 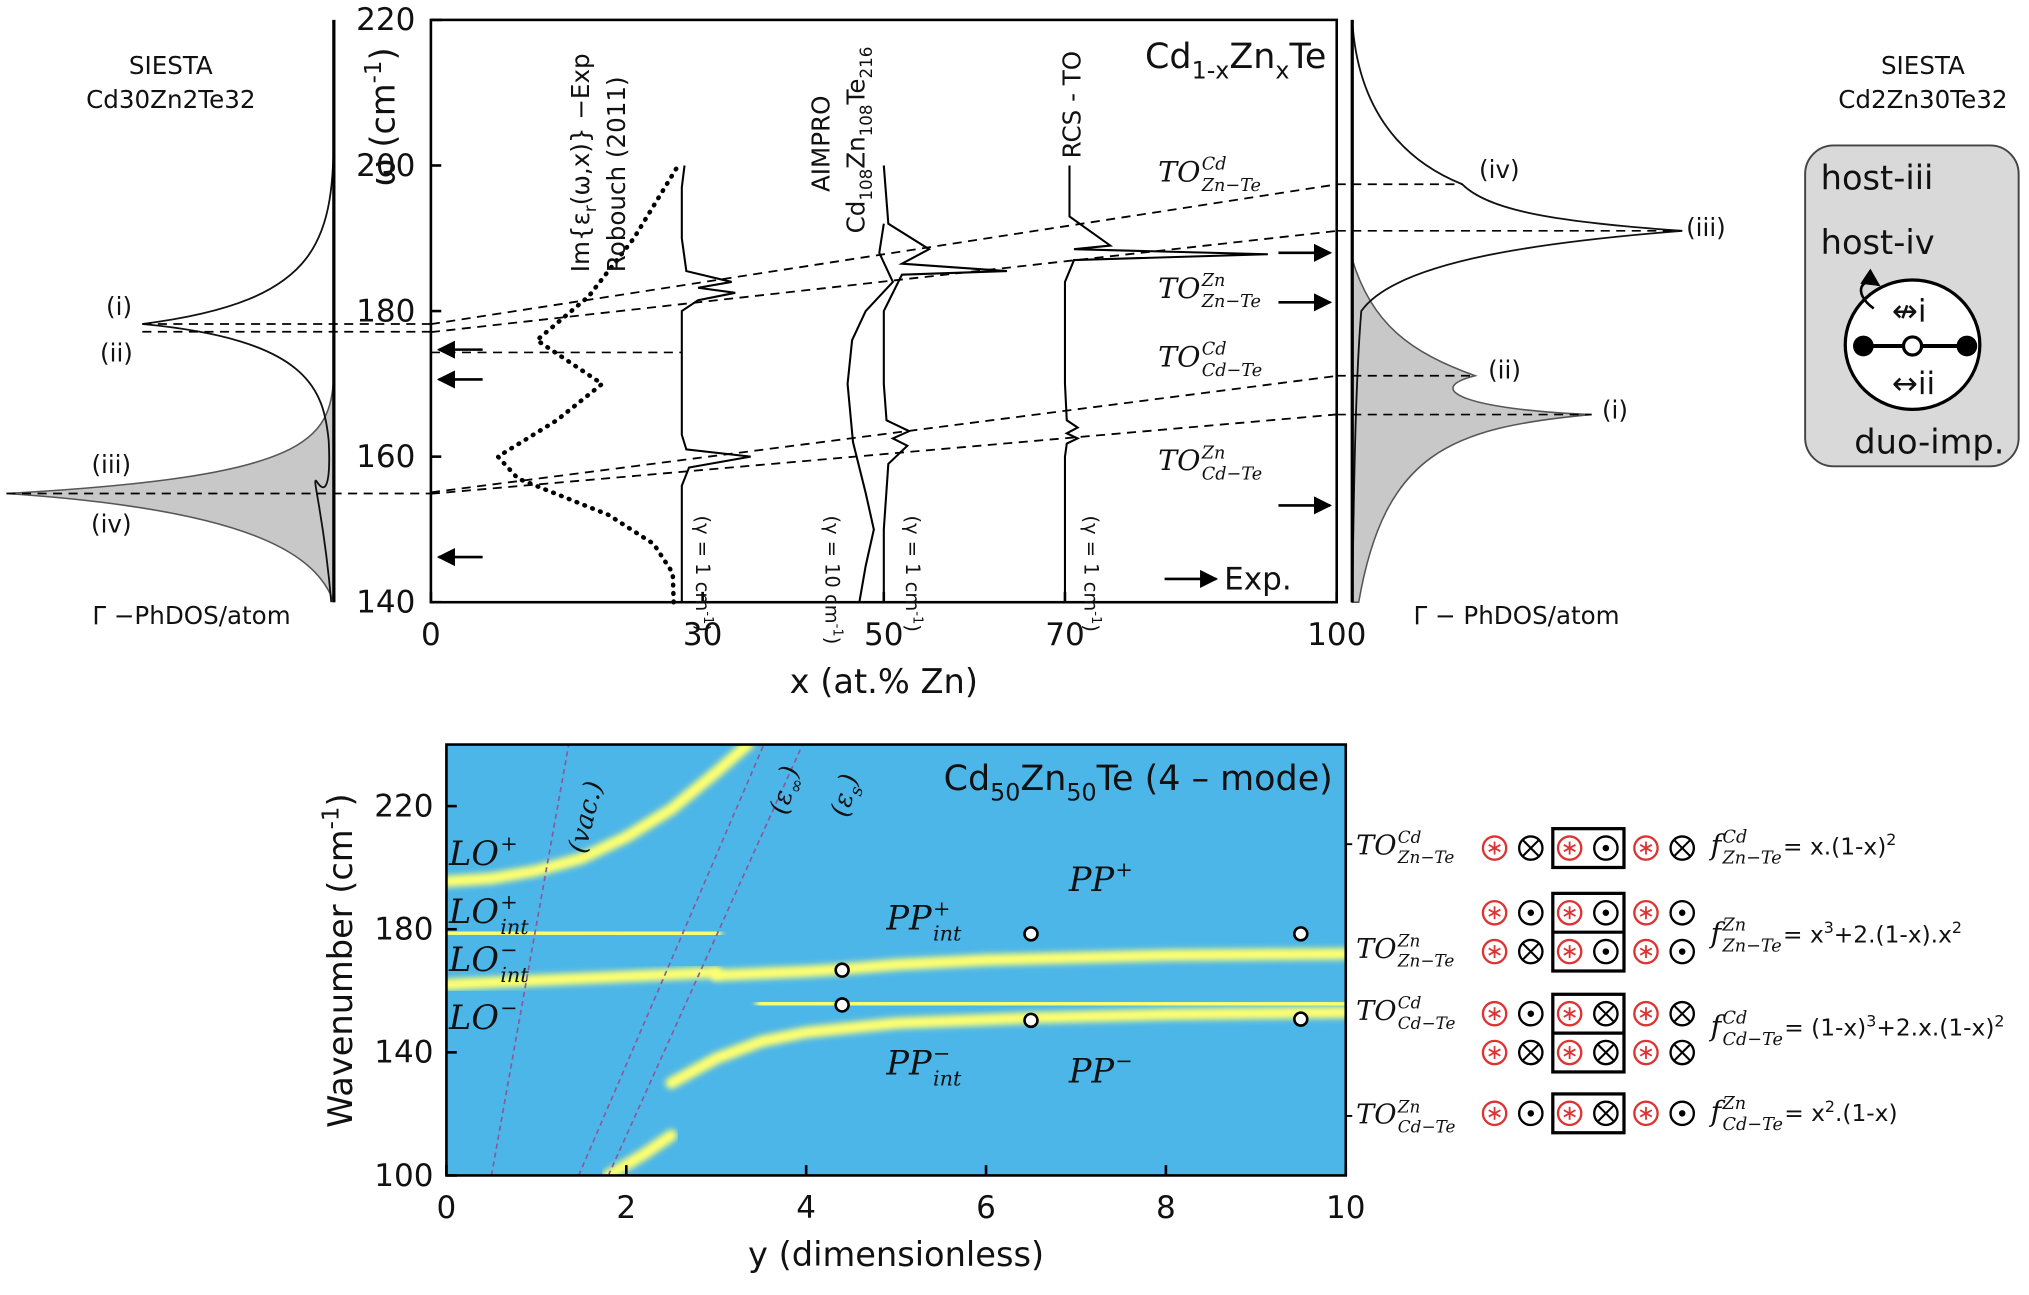 I want to click on schematic-label: ↮i, so click(x=1909, y=311).